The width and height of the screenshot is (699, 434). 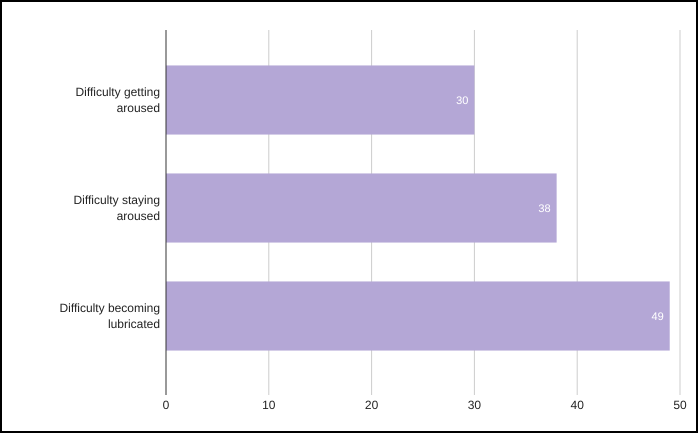 What do you see at coordinates (269, 405) in the screenshot?
I see `x-tick-label: 10` at bounding box center [269, 405].